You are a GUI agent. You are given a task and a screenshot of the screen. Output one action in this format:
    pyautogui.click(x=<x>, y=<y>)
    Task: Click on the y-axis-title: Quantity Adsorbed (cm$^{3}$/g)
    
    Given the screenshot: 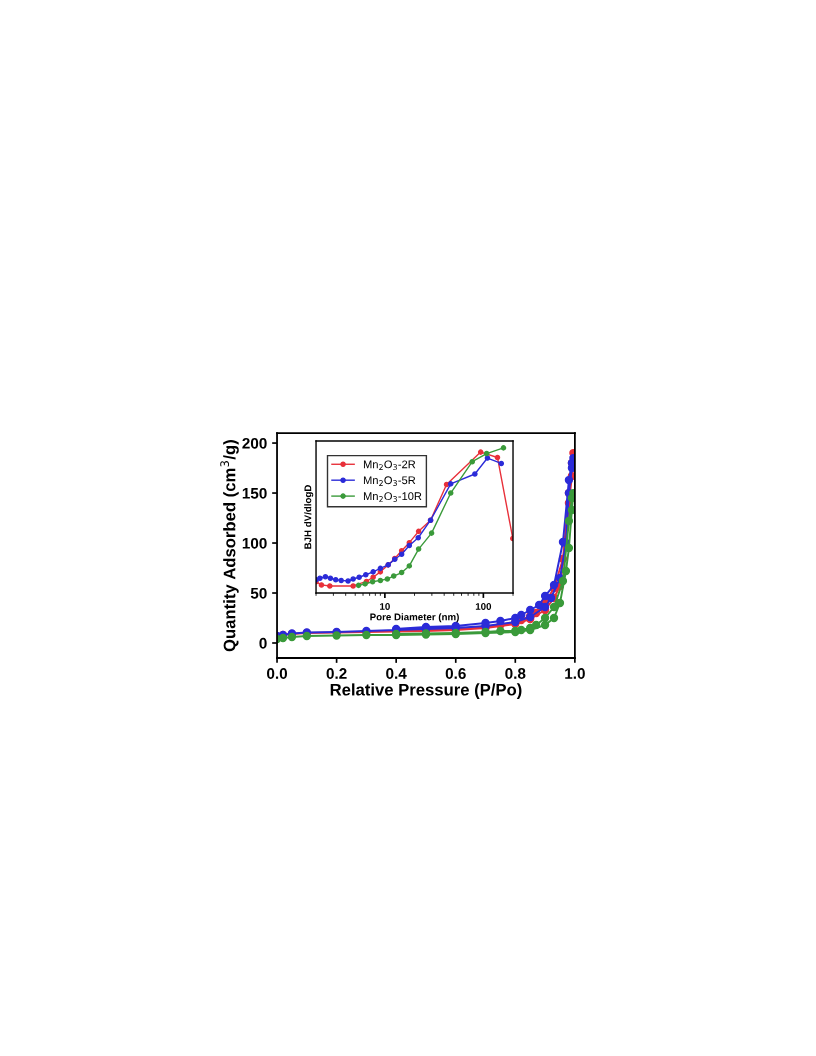 What is the action you would take?
    pyautogui.click(x=229, y=546)
    